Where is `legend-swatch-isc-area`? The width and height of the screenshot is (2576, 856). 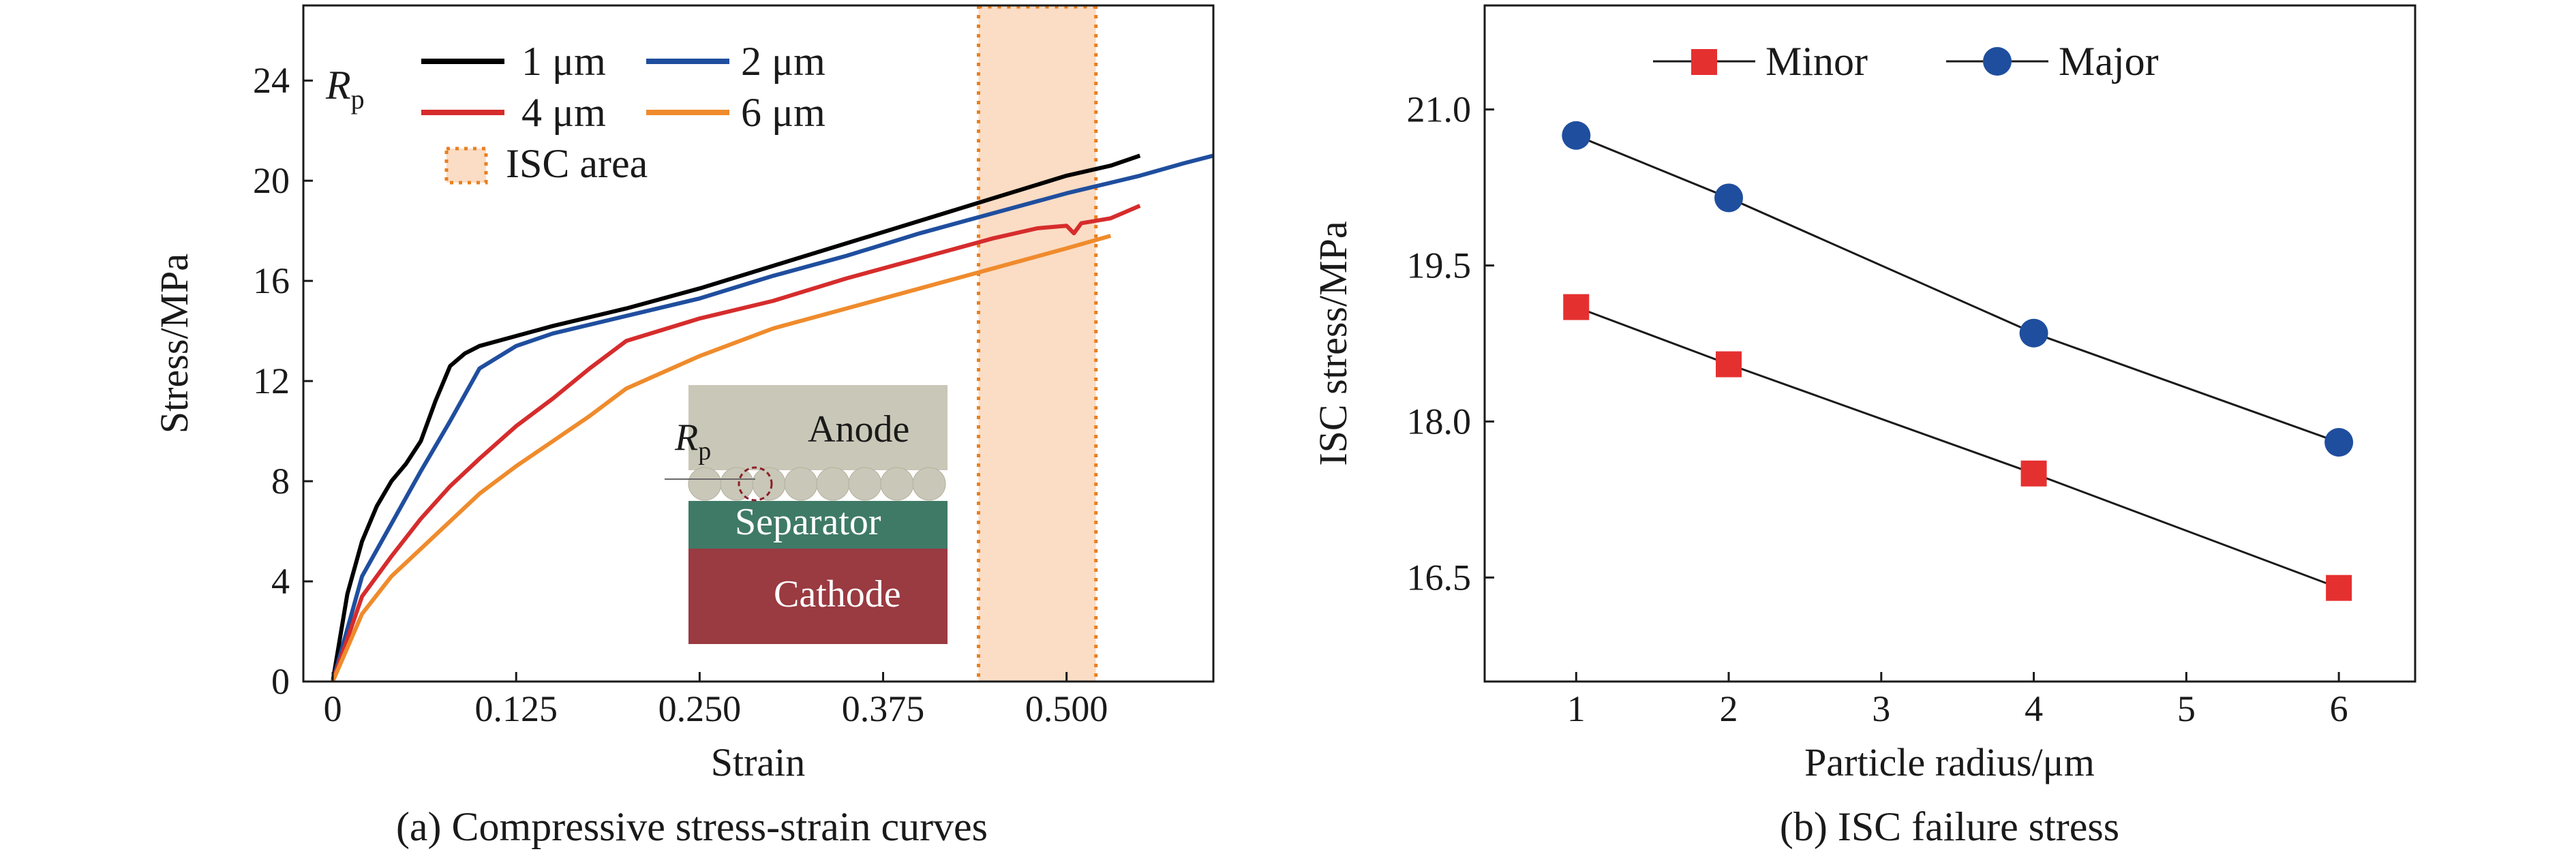
legend-swatch-isc-area is located at coordinates (466, 166).